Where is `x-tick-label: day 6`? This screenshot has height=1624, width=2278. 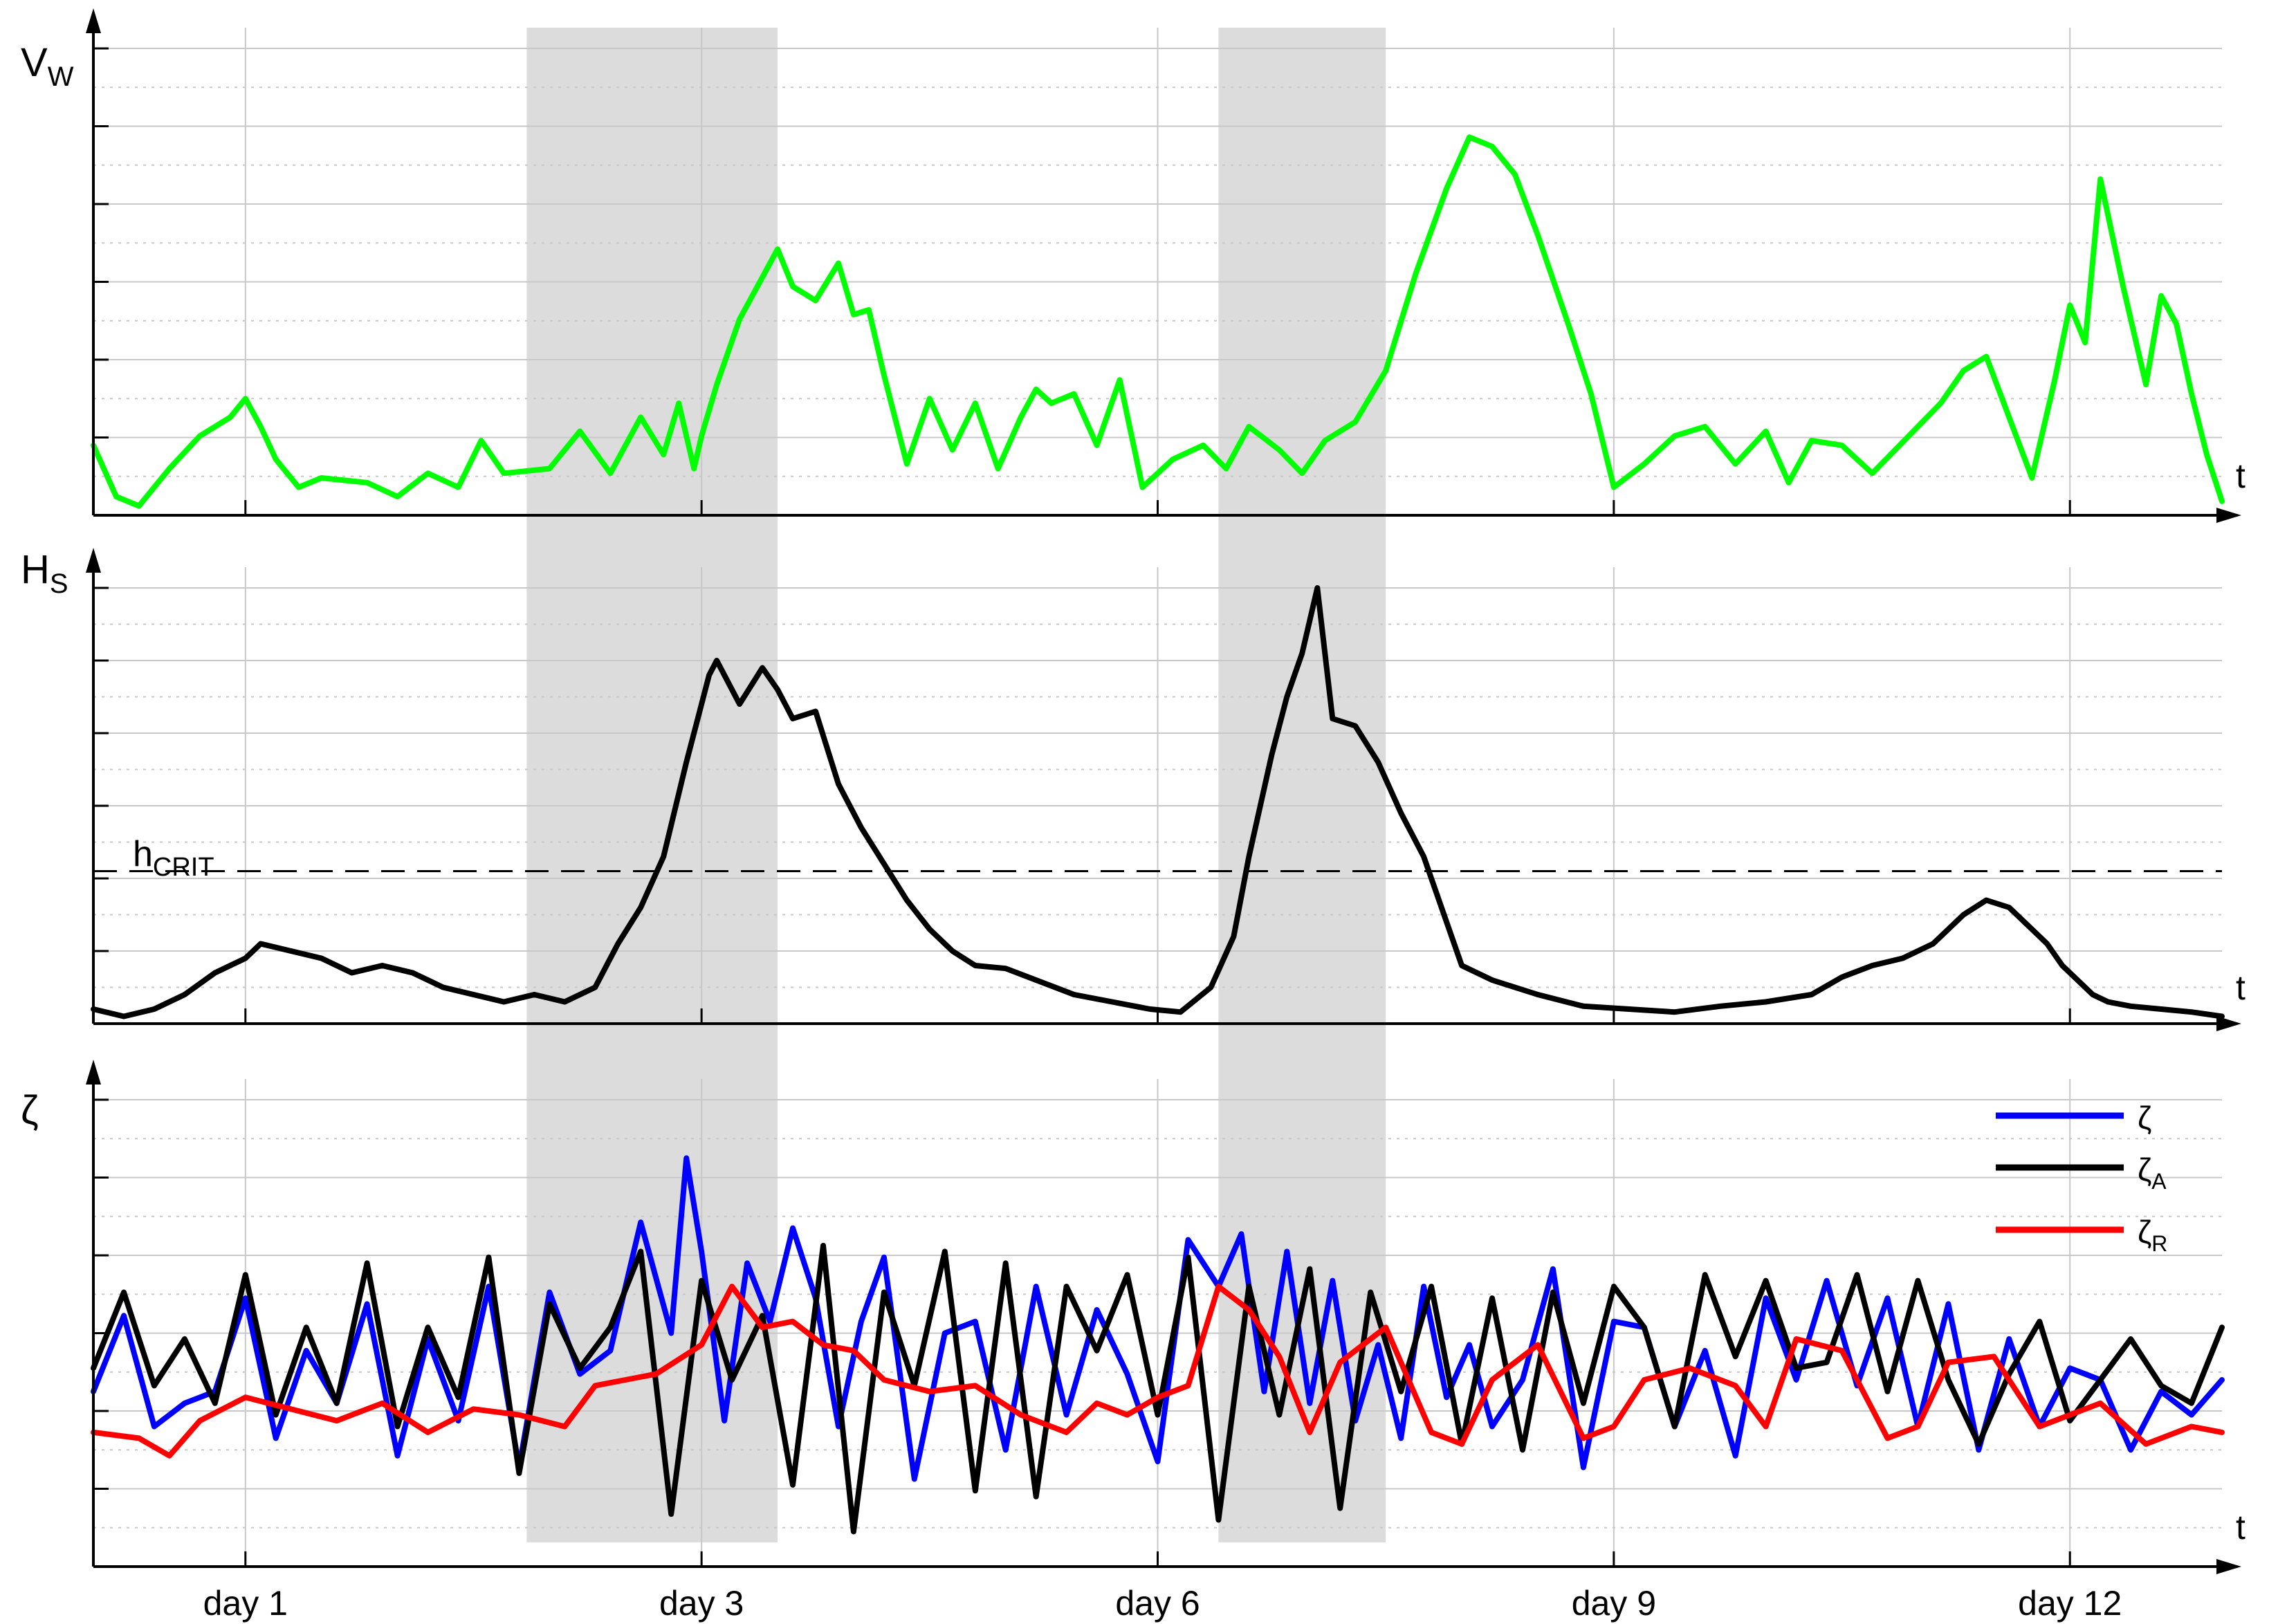
x-tick-label: day 6 is located at coordinates (1157, 1603).